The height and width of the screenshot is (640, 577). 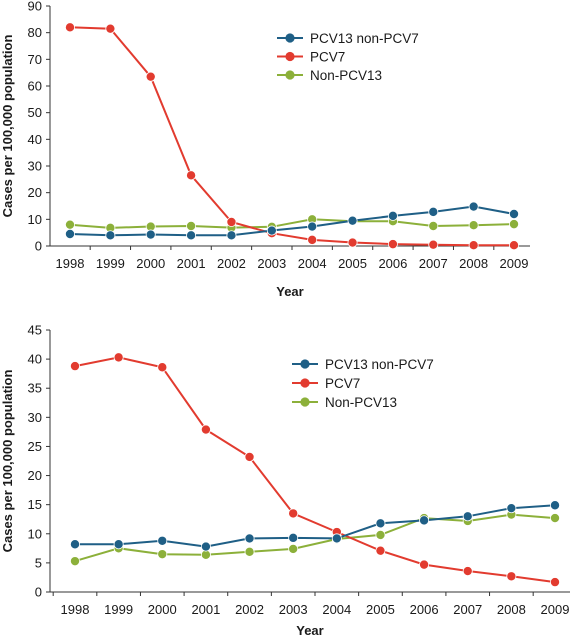 What do you see at coordinates (35, 446) in the screenshot?
I see `y-tick-label: 25` at bounding box center [35, 446].